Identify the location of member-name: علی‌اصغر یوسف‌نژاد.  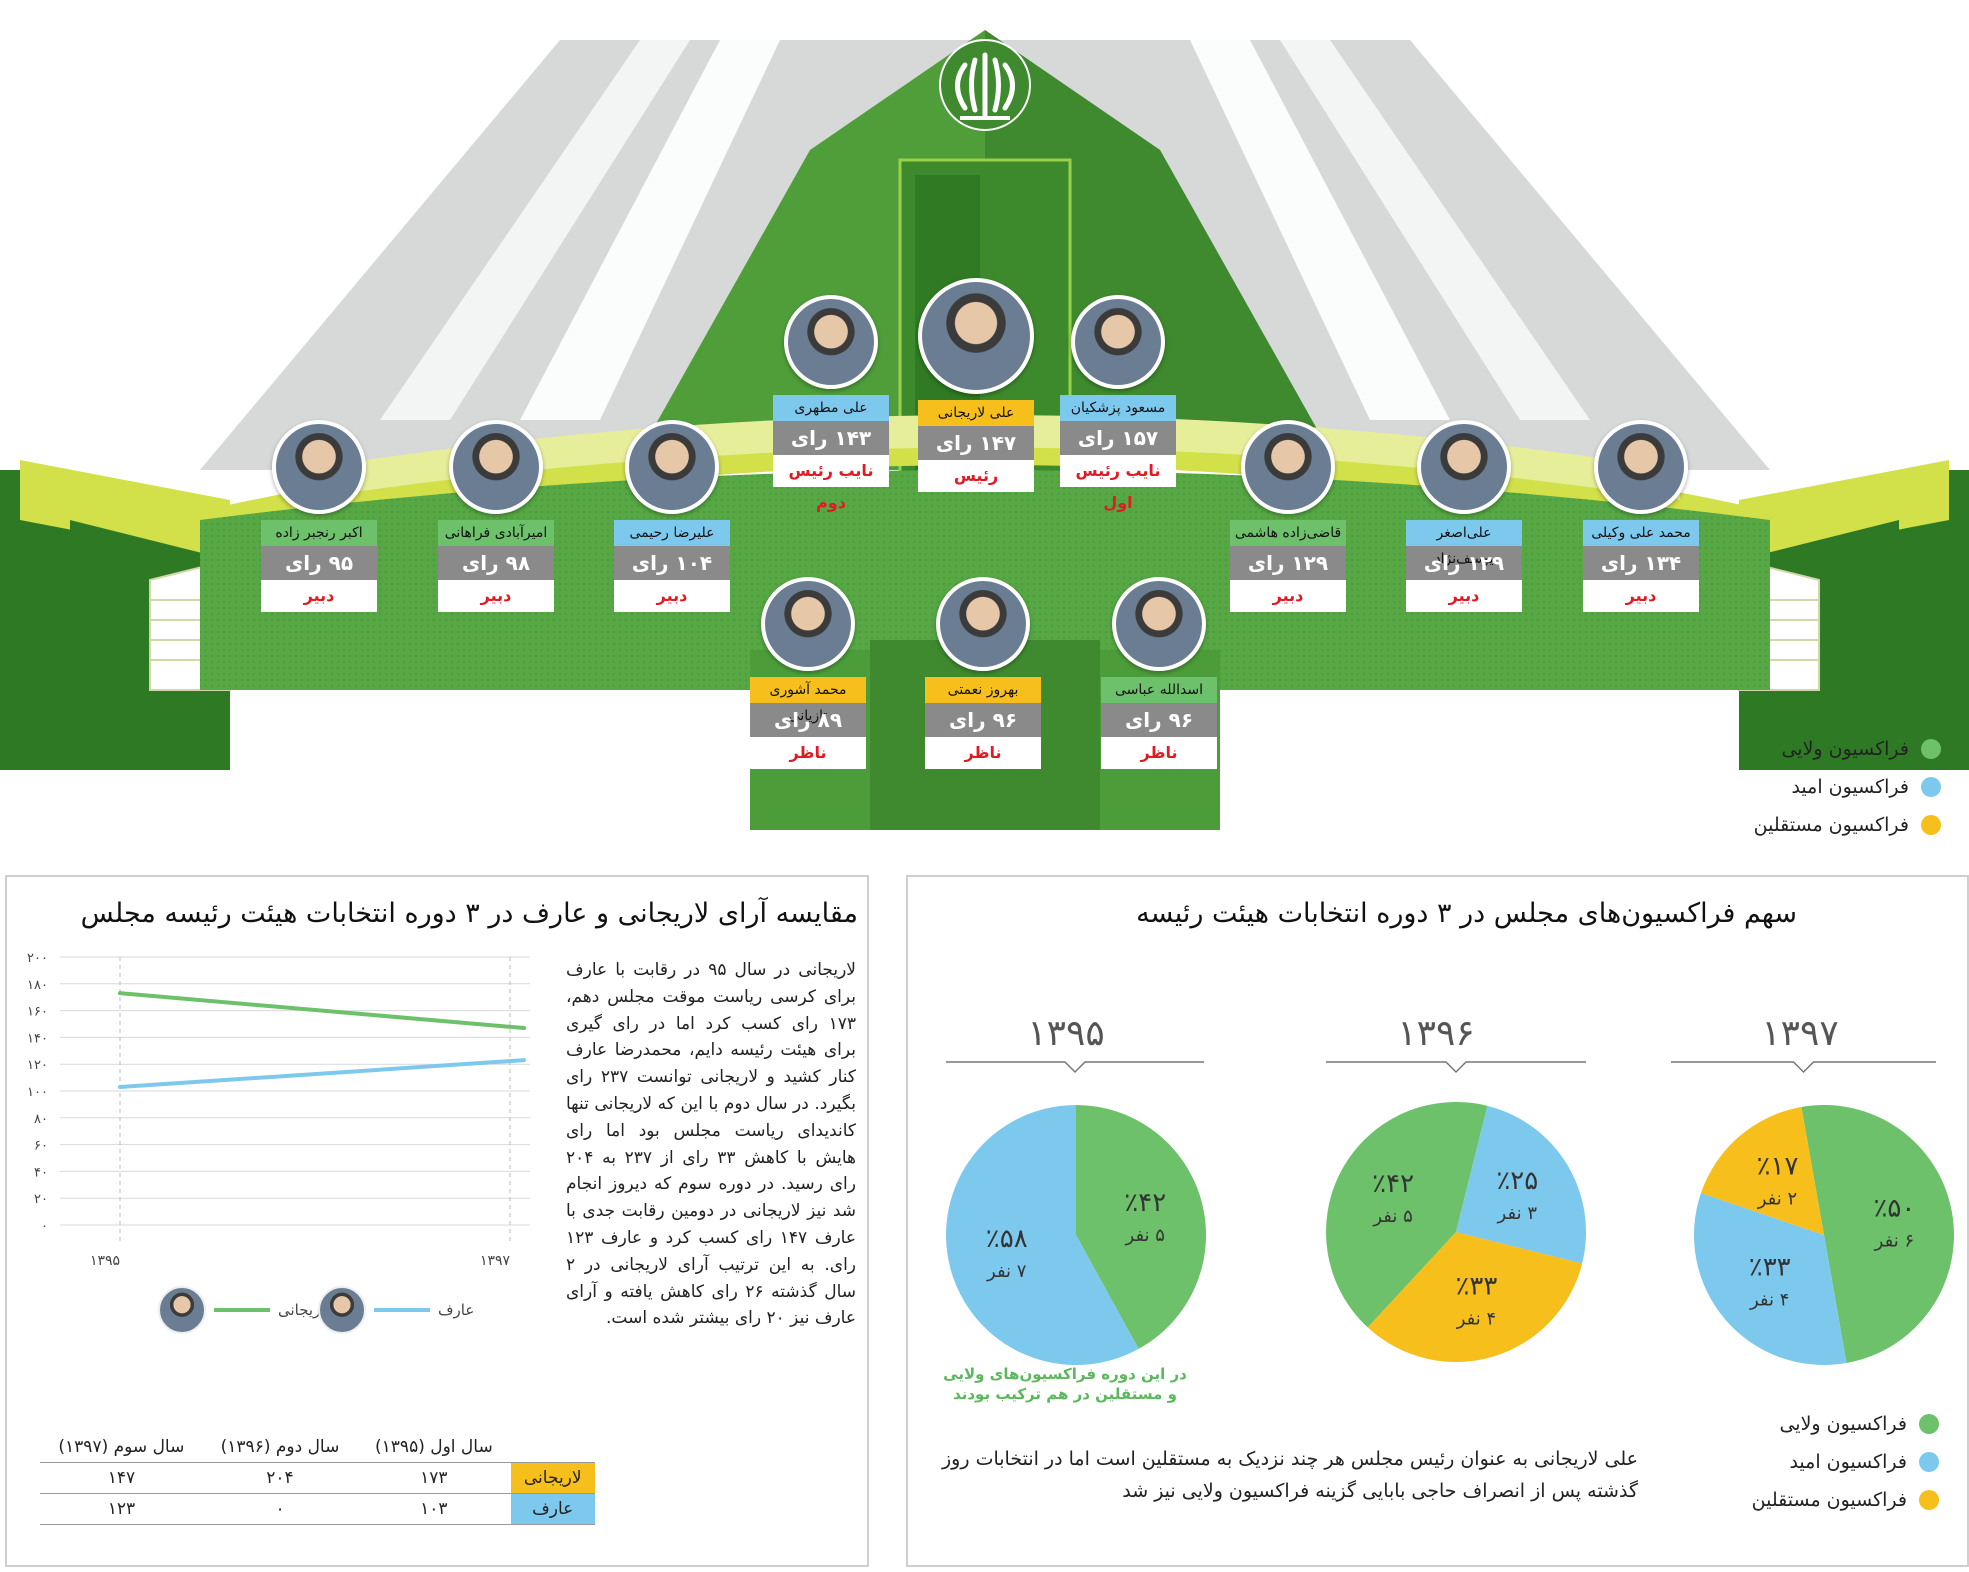
(1464, 543).